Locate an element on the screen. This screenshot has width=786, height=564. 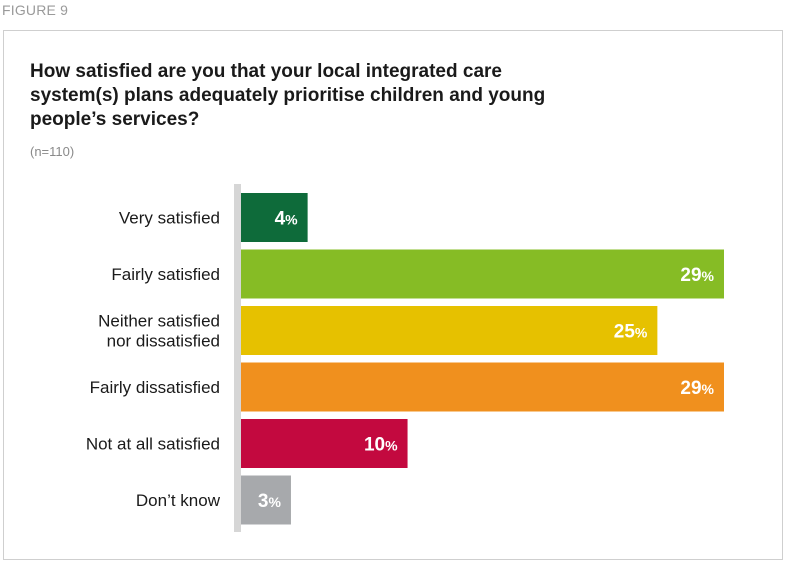
category-label: Fairly dissatisfied is located at coordinates (155, 387).